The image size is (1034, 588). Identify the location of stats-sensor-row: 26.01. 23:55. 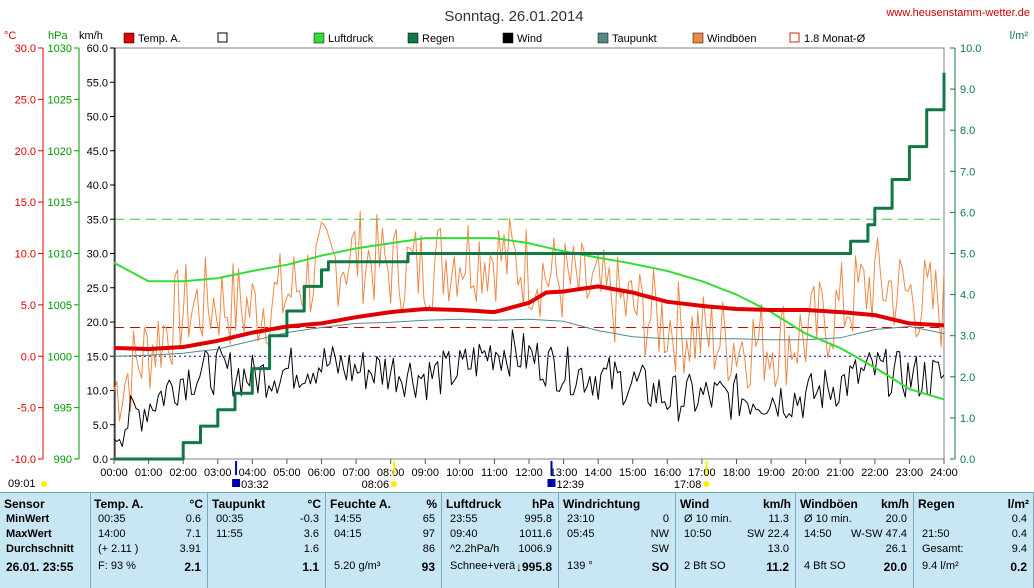
(40, 567).